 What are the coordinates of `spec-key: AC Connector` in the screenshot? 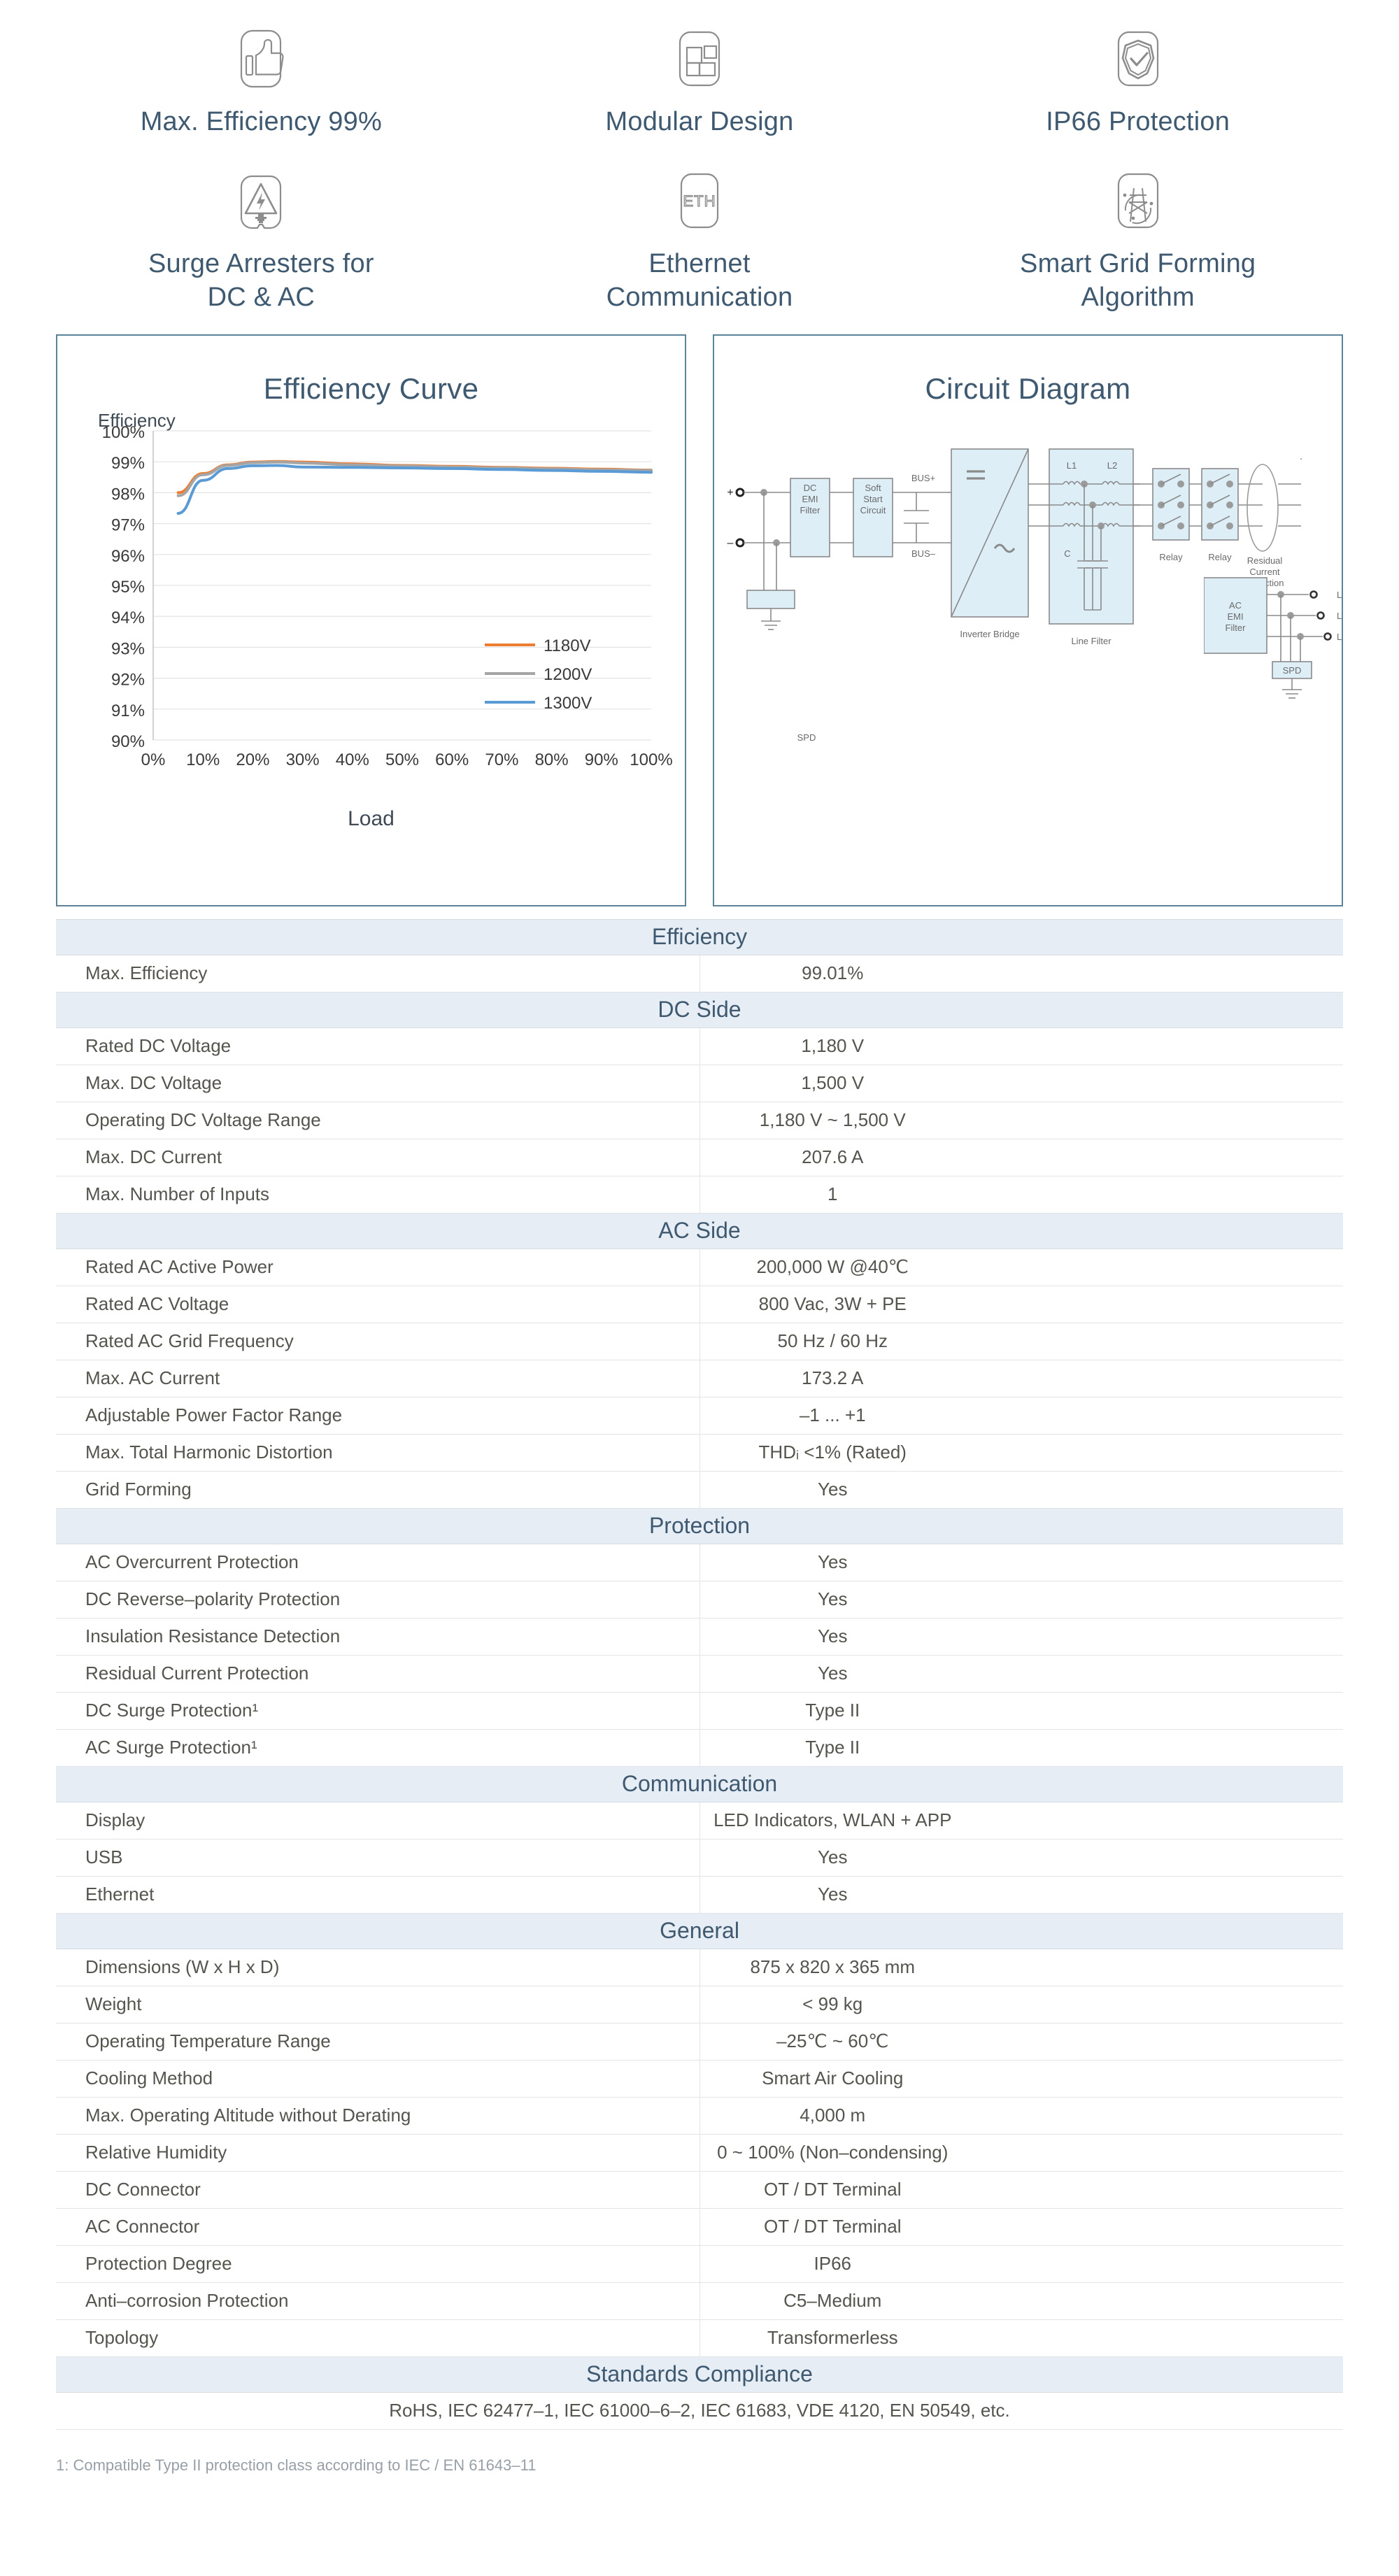 It's located at (378, 2227).